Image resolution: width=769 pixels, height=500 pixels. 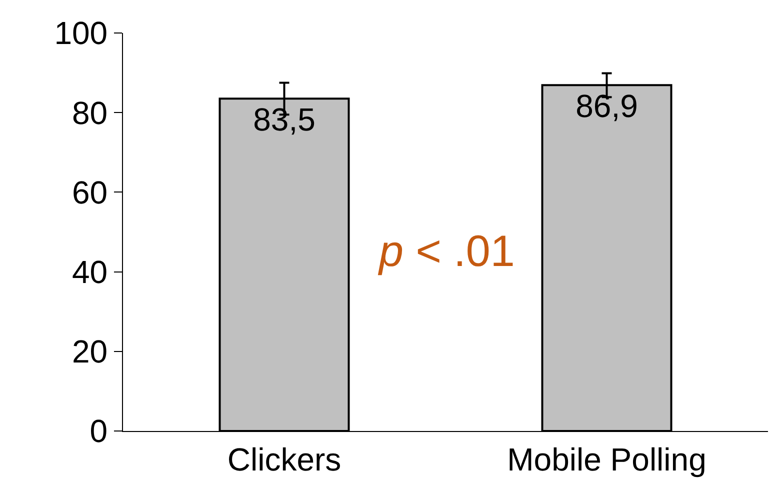 I want to click on y-tick-label: 40, so click(x=90, y=272).